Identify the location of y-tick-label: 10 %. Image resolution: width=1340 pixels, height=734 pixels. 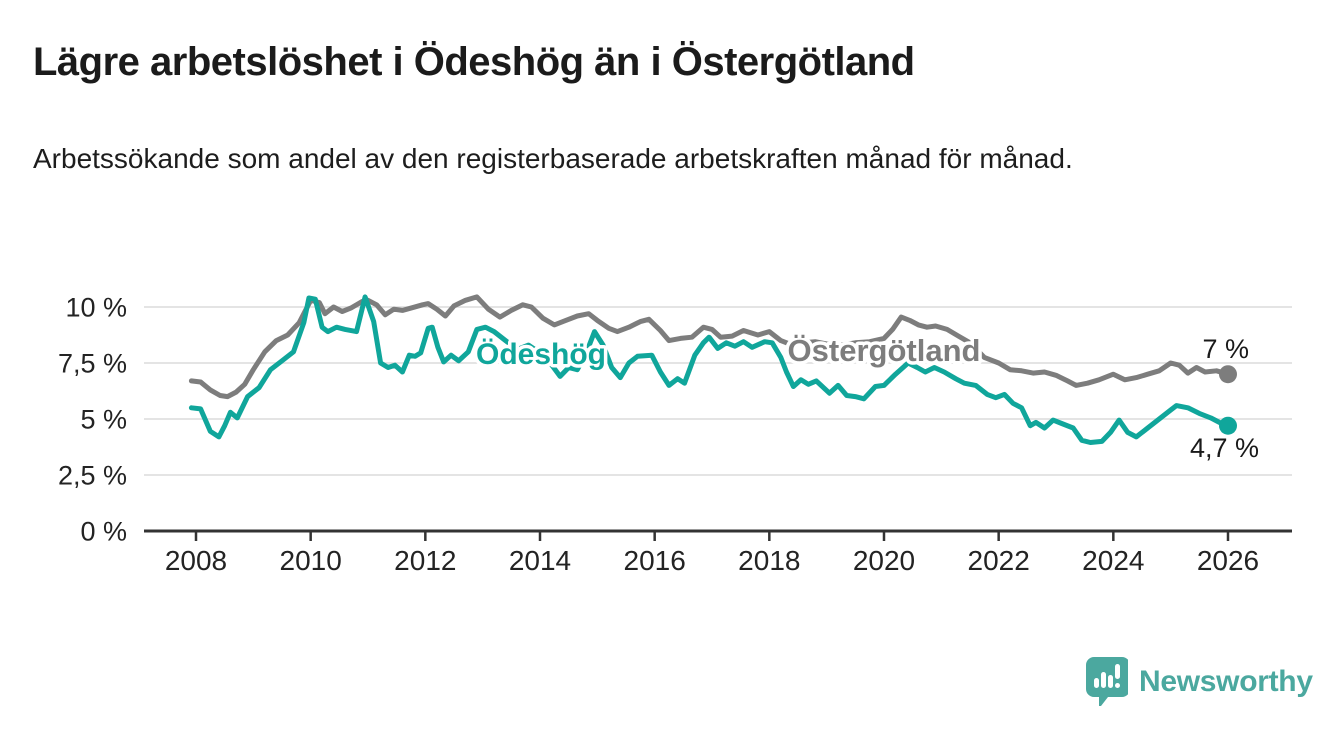
(96, 308).